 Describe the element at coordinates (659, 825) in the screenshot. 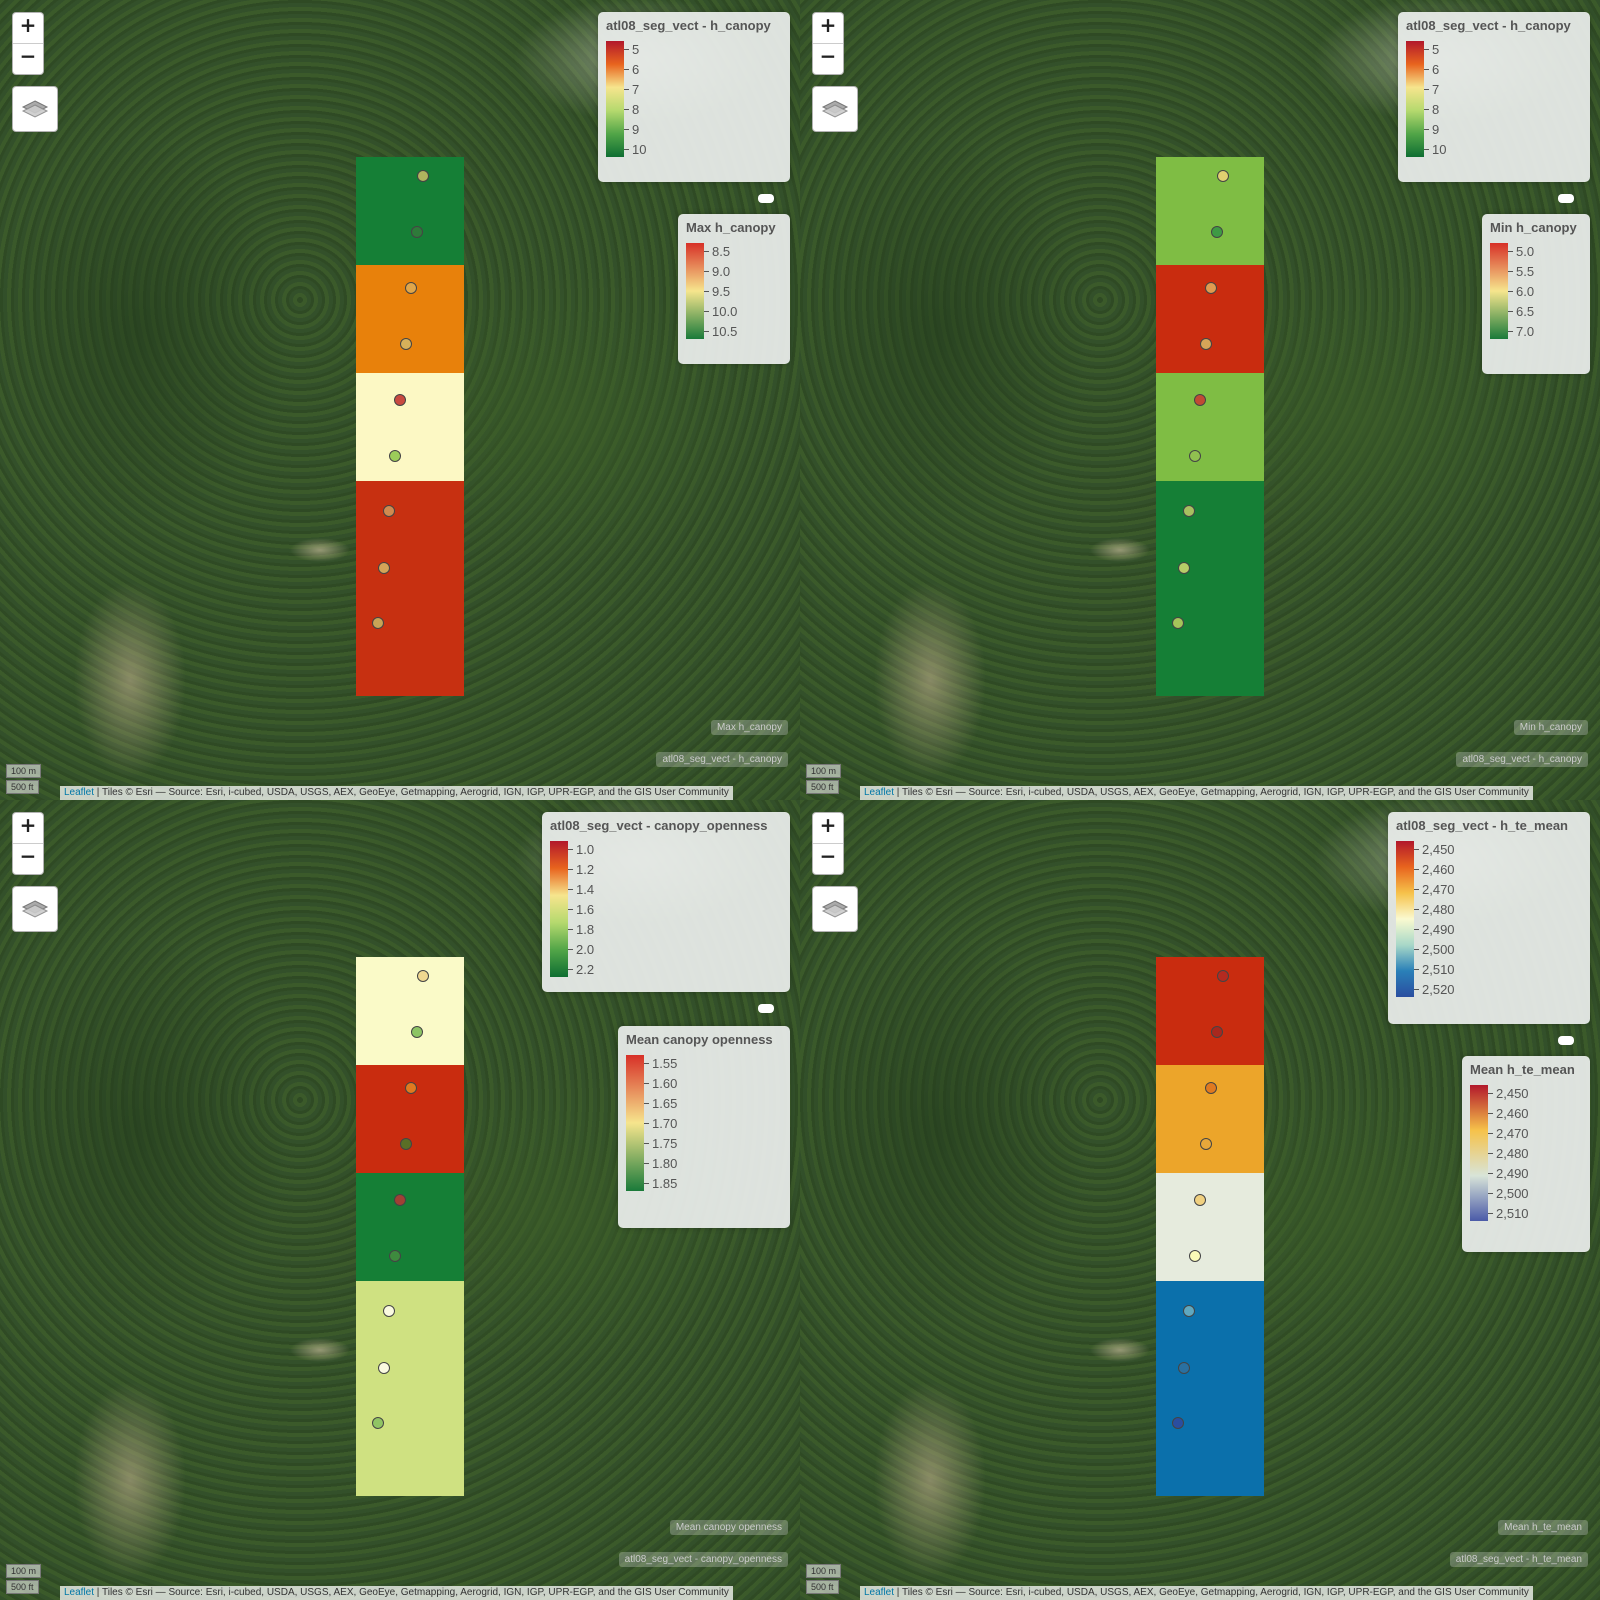

I see `legend-title: atl08_seg_vect - canopy_openness` at that location.